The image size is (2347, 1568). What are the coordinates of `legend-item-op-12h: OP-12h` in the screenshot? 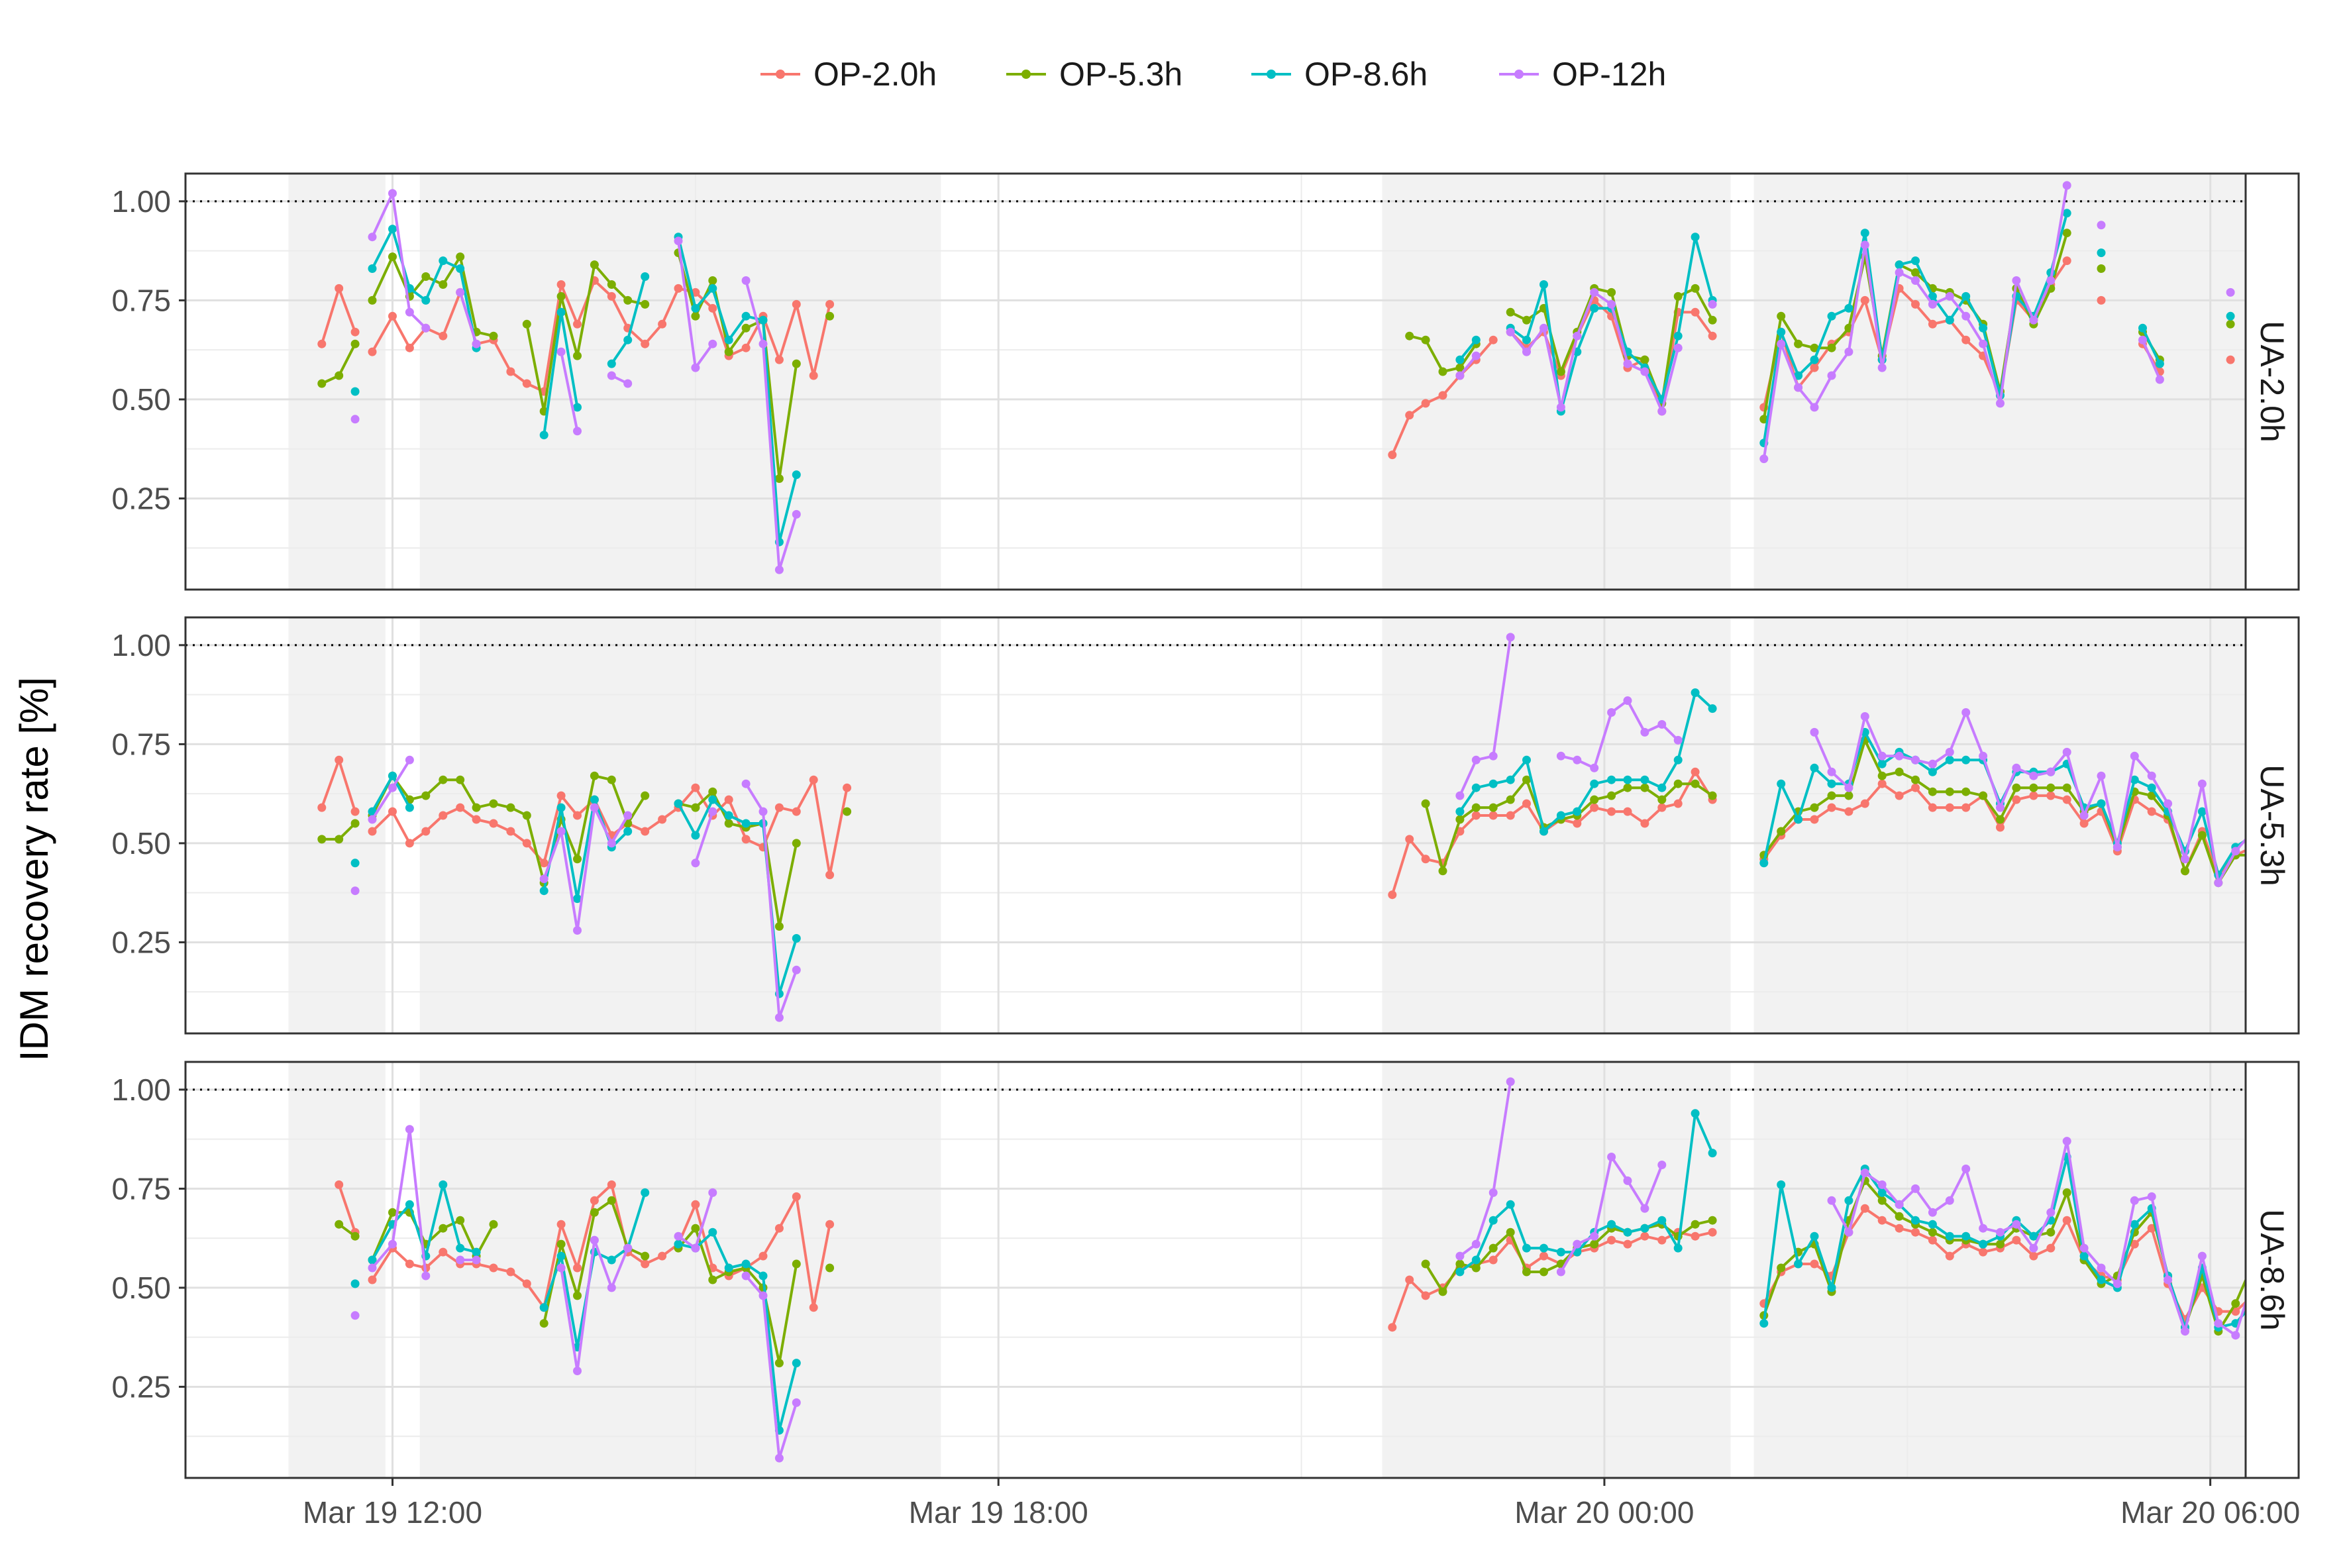 It's located at (1582, 74).